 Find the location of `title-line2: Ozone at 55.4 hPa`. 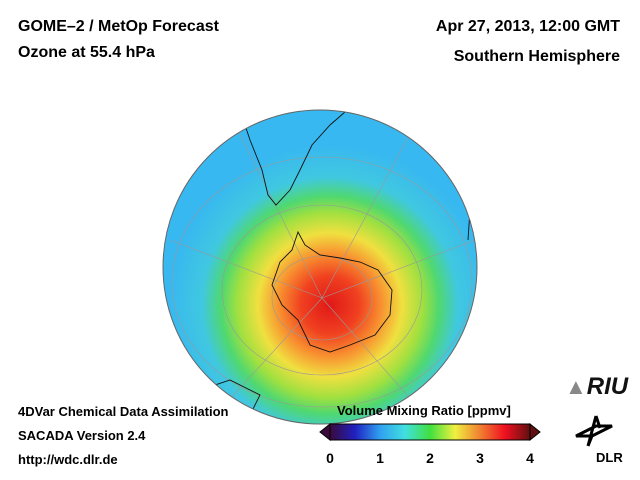

title-line2: Ozone at 55.4 hPa is located at coordinates (86, 52).